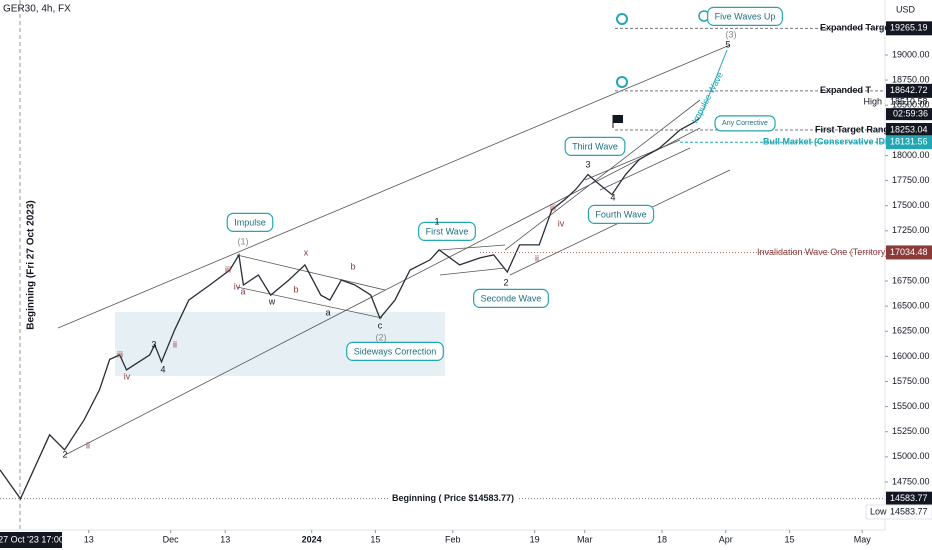  Describe the element at coordinates (854, 129) in the screenshot. I see `level-label: First Target Range` at that location.